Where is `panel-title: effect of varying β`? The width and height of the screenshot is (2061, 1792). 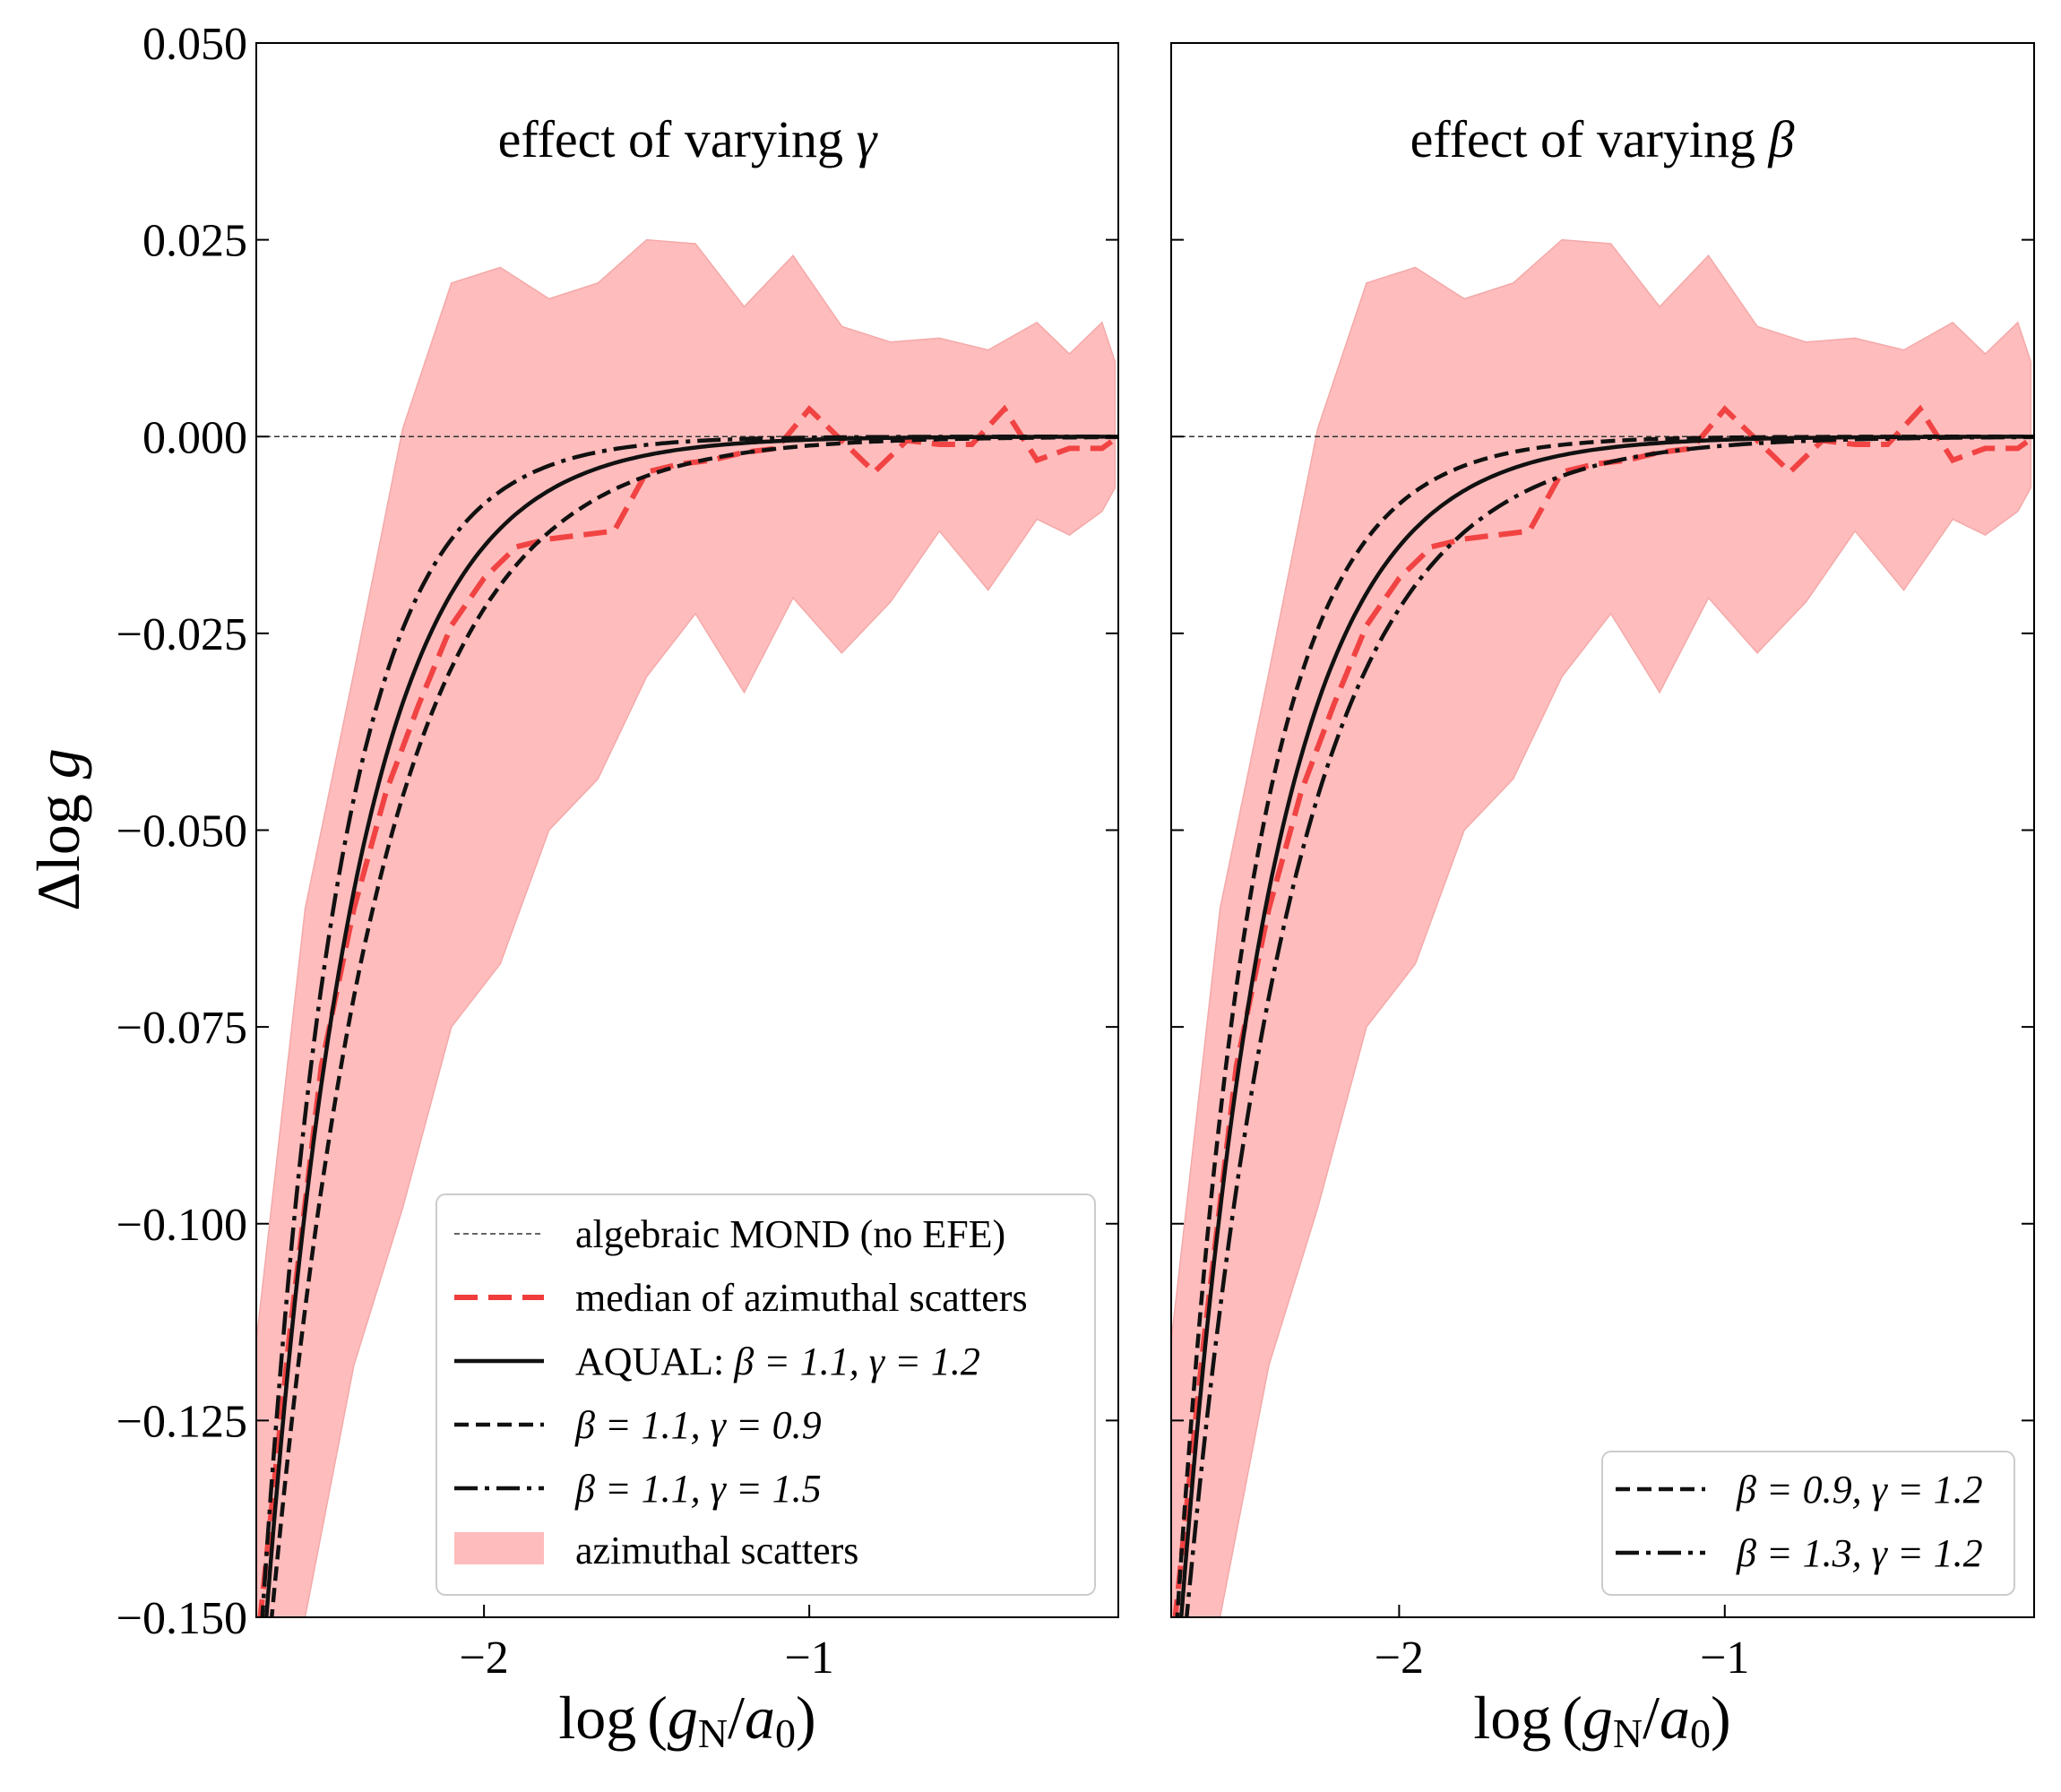
panel-title: effect of varying β is located at coordinates (1602, 139).